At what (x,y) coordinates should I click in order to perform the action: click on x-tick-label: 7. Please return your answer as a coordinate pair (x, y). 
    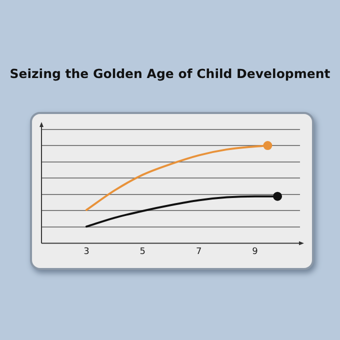
    Looking at the image, I should click on (199, 251).